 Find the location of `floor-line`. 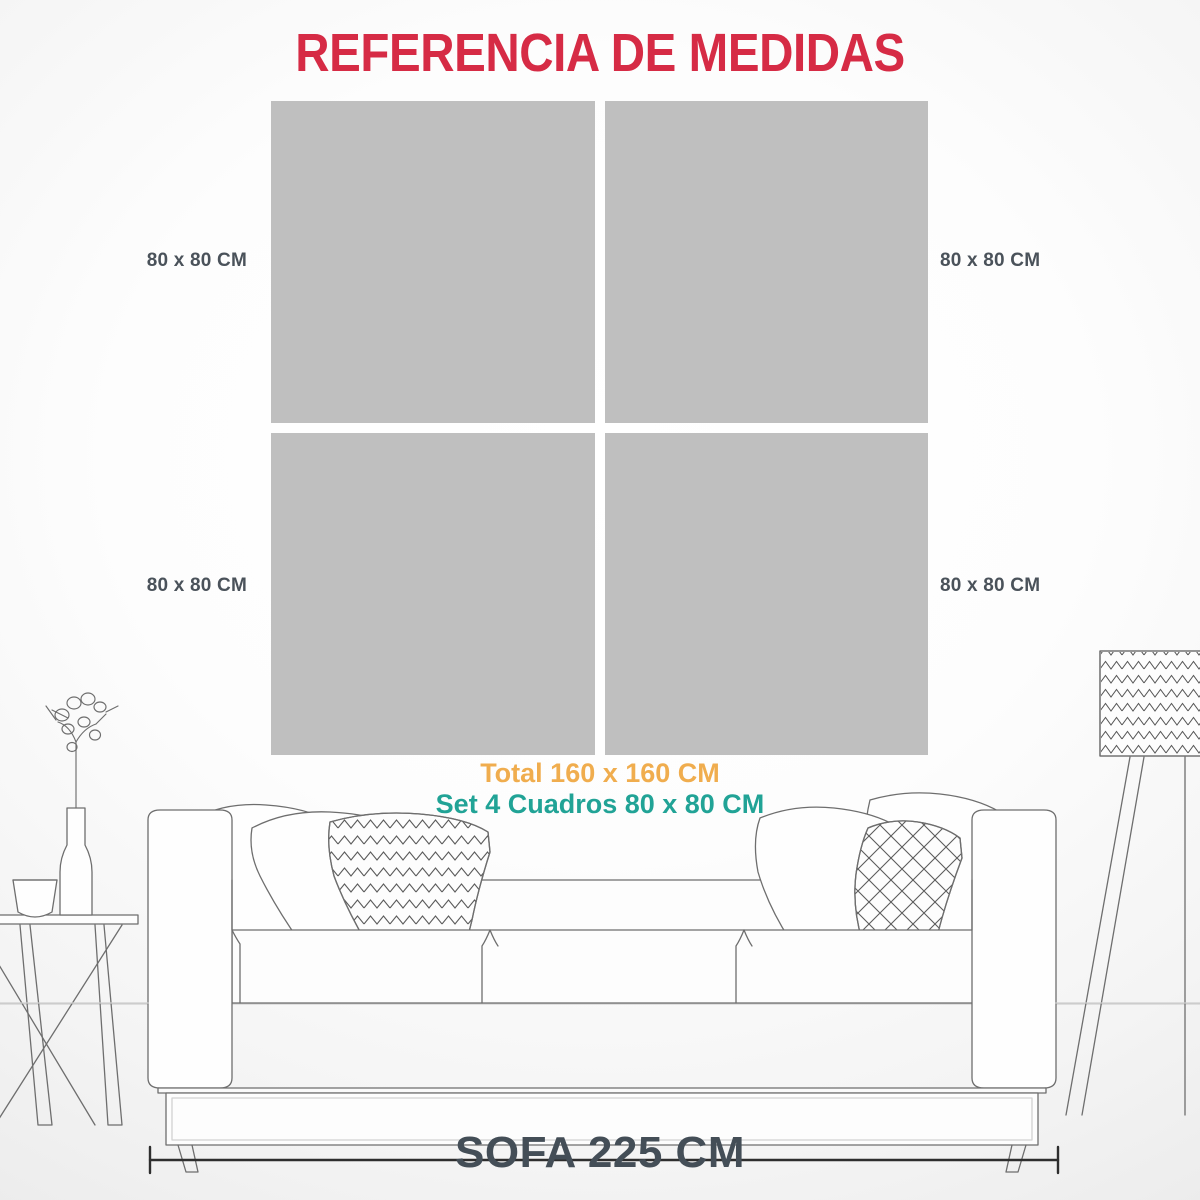

floor-line is located at coordinates (600, 1002).